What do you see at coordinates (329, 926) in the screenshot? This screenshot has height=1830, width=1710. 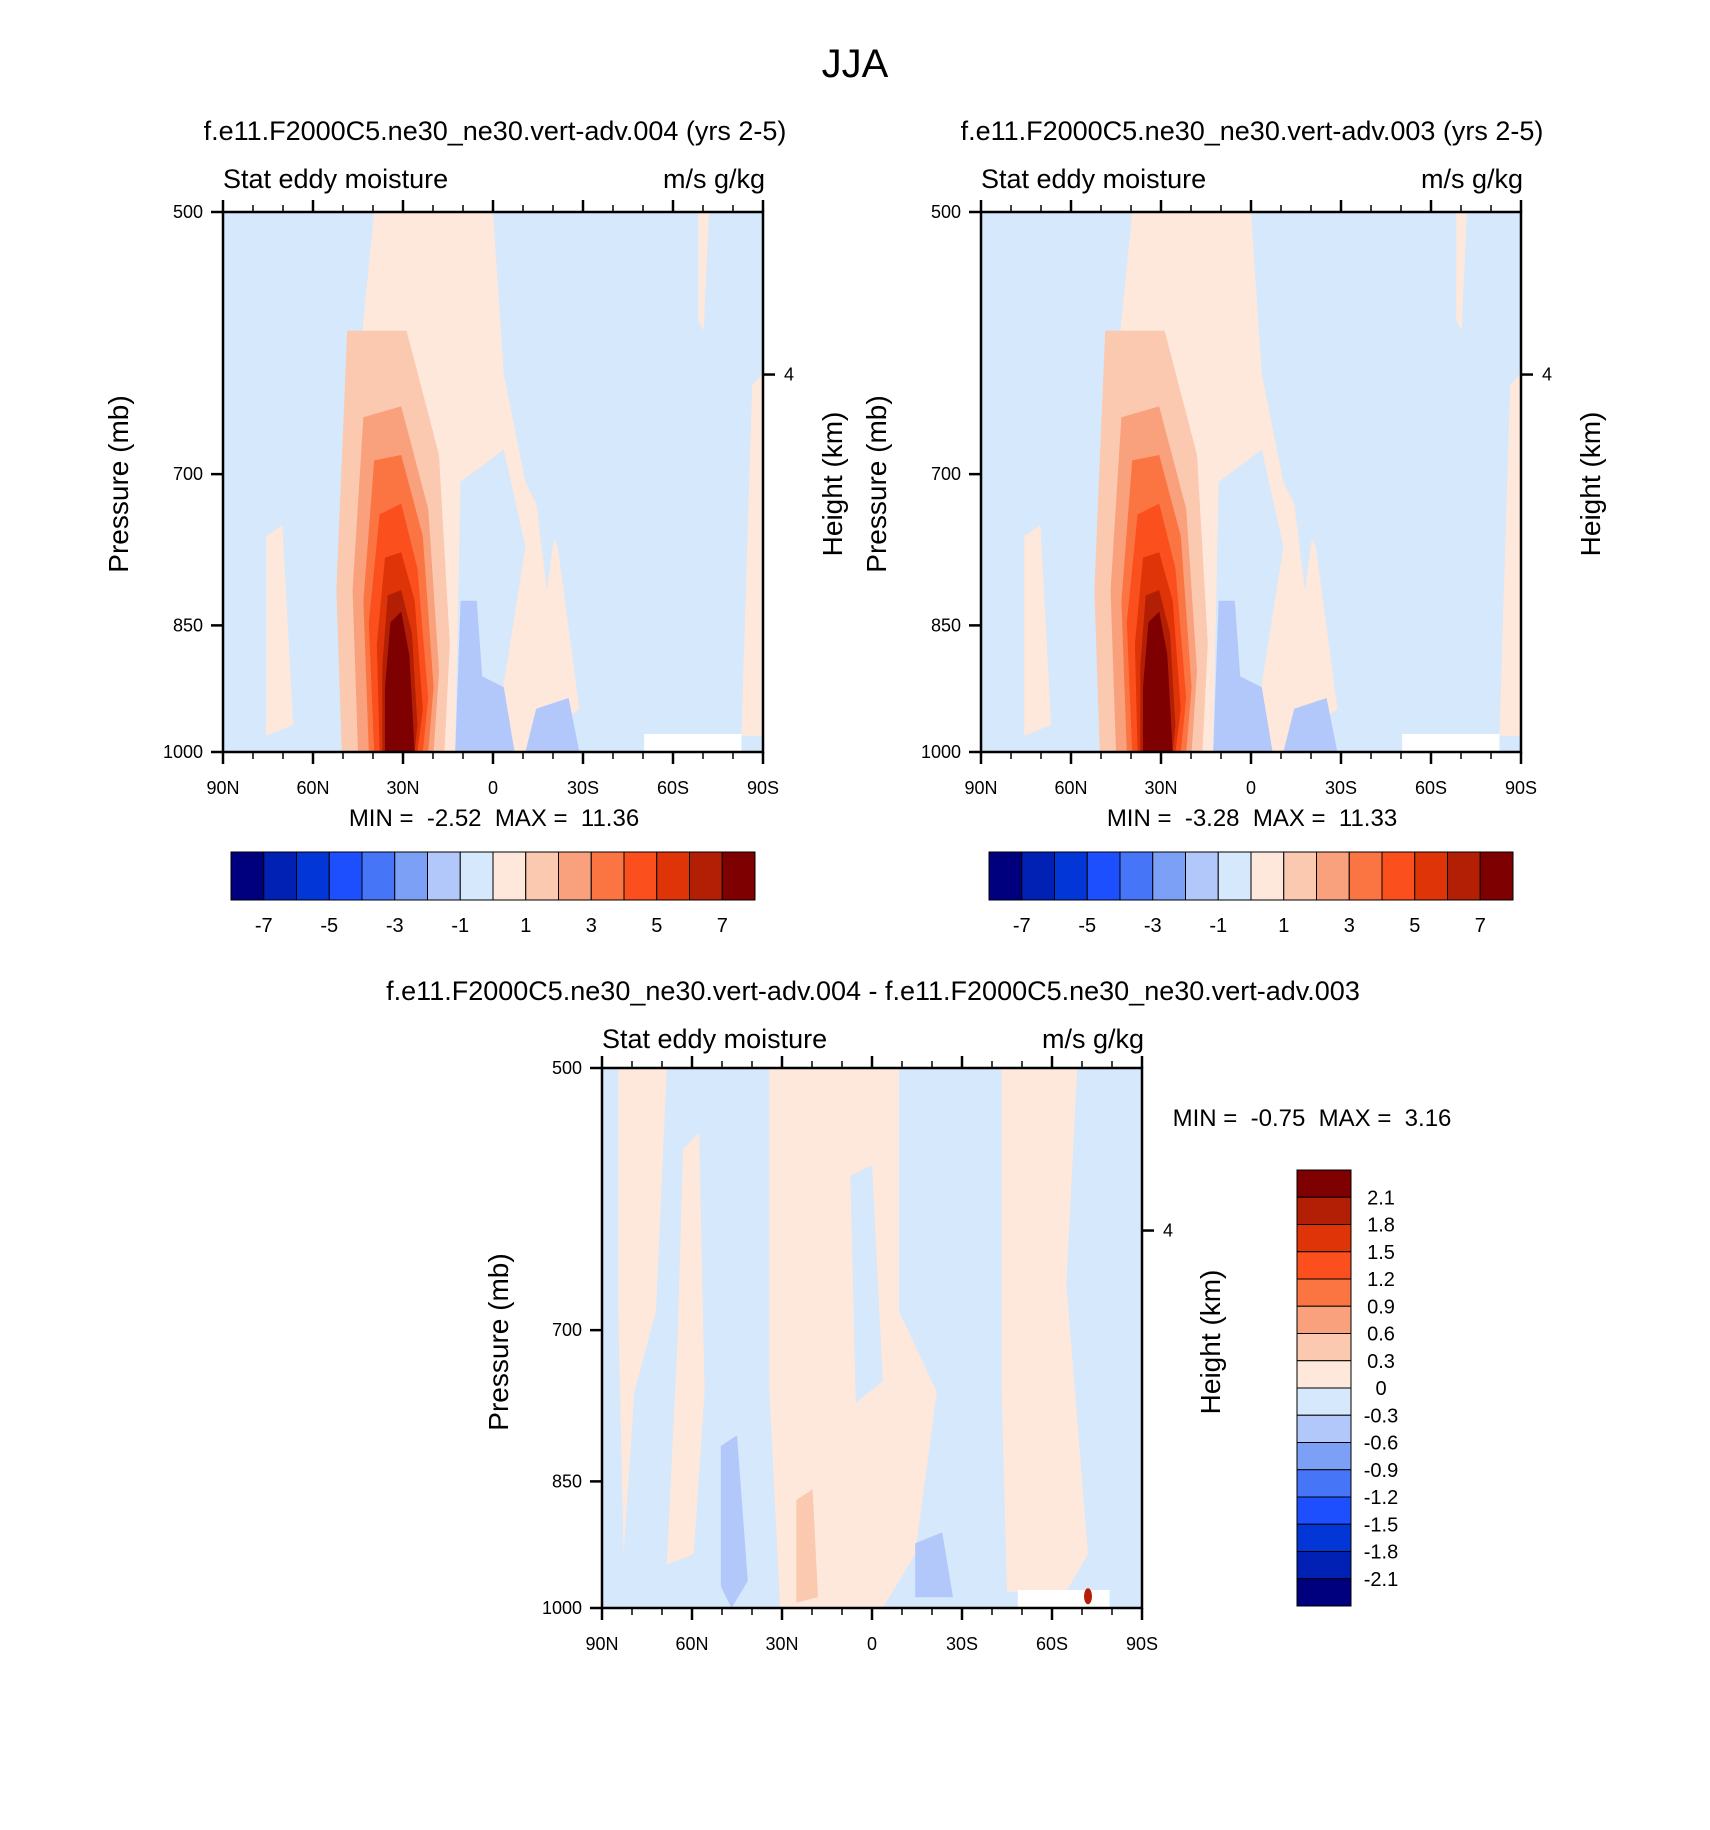 I see `colorbar-label: -5` at bounding box center [329, 926].